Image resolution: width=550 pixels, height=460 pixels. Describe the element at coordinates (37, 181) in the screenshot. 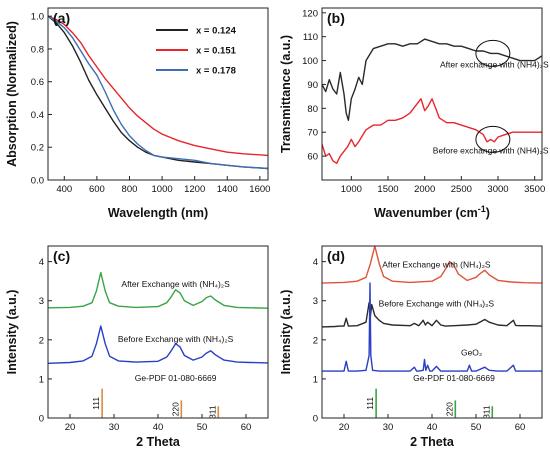

I see `y-tick-label: 0.0` at that location.